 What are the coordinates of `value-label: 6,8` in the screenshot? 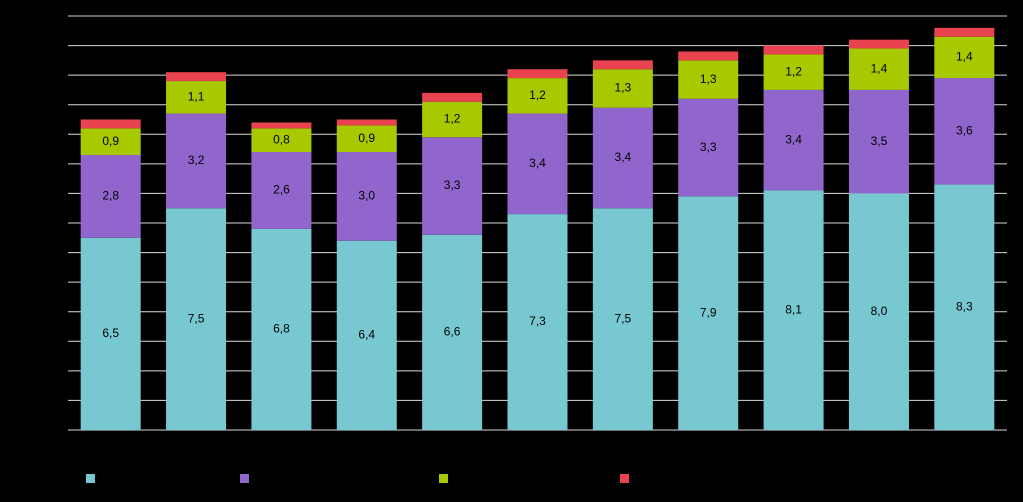 It's located at (281, 329).